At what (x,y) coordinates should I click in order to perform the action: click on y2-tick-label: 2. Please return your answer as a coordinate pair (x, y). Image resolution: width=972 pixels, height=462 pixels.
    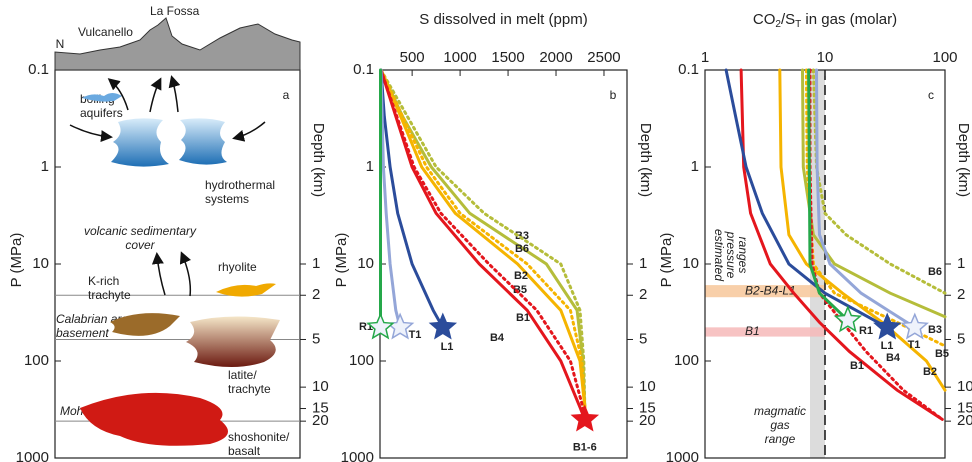
    Looking at the image, I should click on (316, 294).